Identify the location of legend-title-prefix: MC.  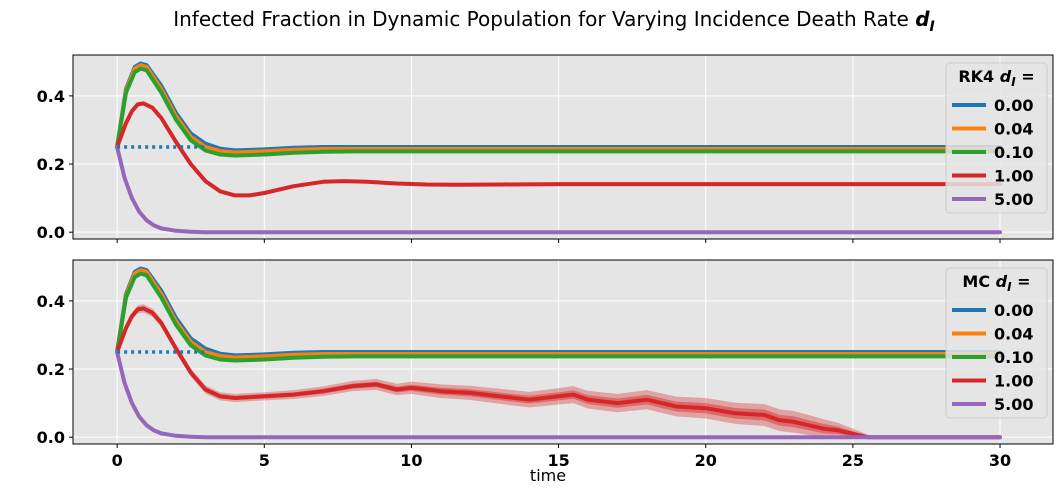
(978, 281).